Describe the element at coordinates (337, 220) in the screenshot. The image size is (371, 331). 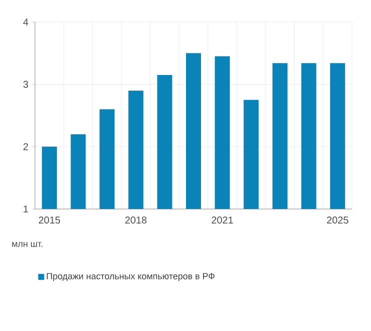
I see `x-tick-label: 2025` at that location.